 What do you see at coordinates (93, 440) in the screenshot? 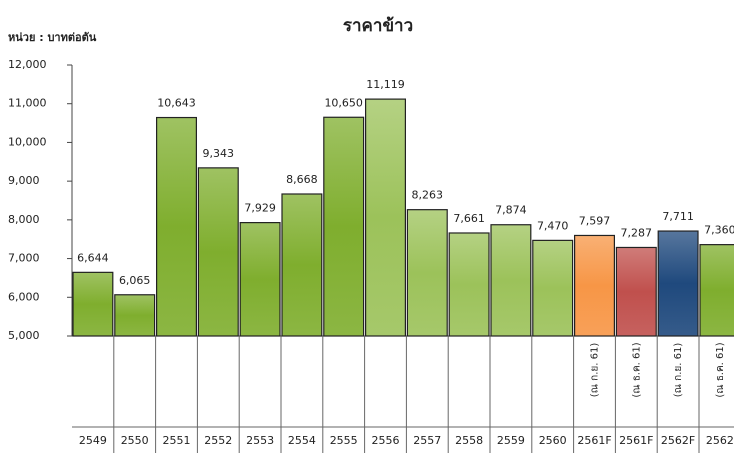
I see `x-tick-label: 2549` at bounding box center [93, 440].